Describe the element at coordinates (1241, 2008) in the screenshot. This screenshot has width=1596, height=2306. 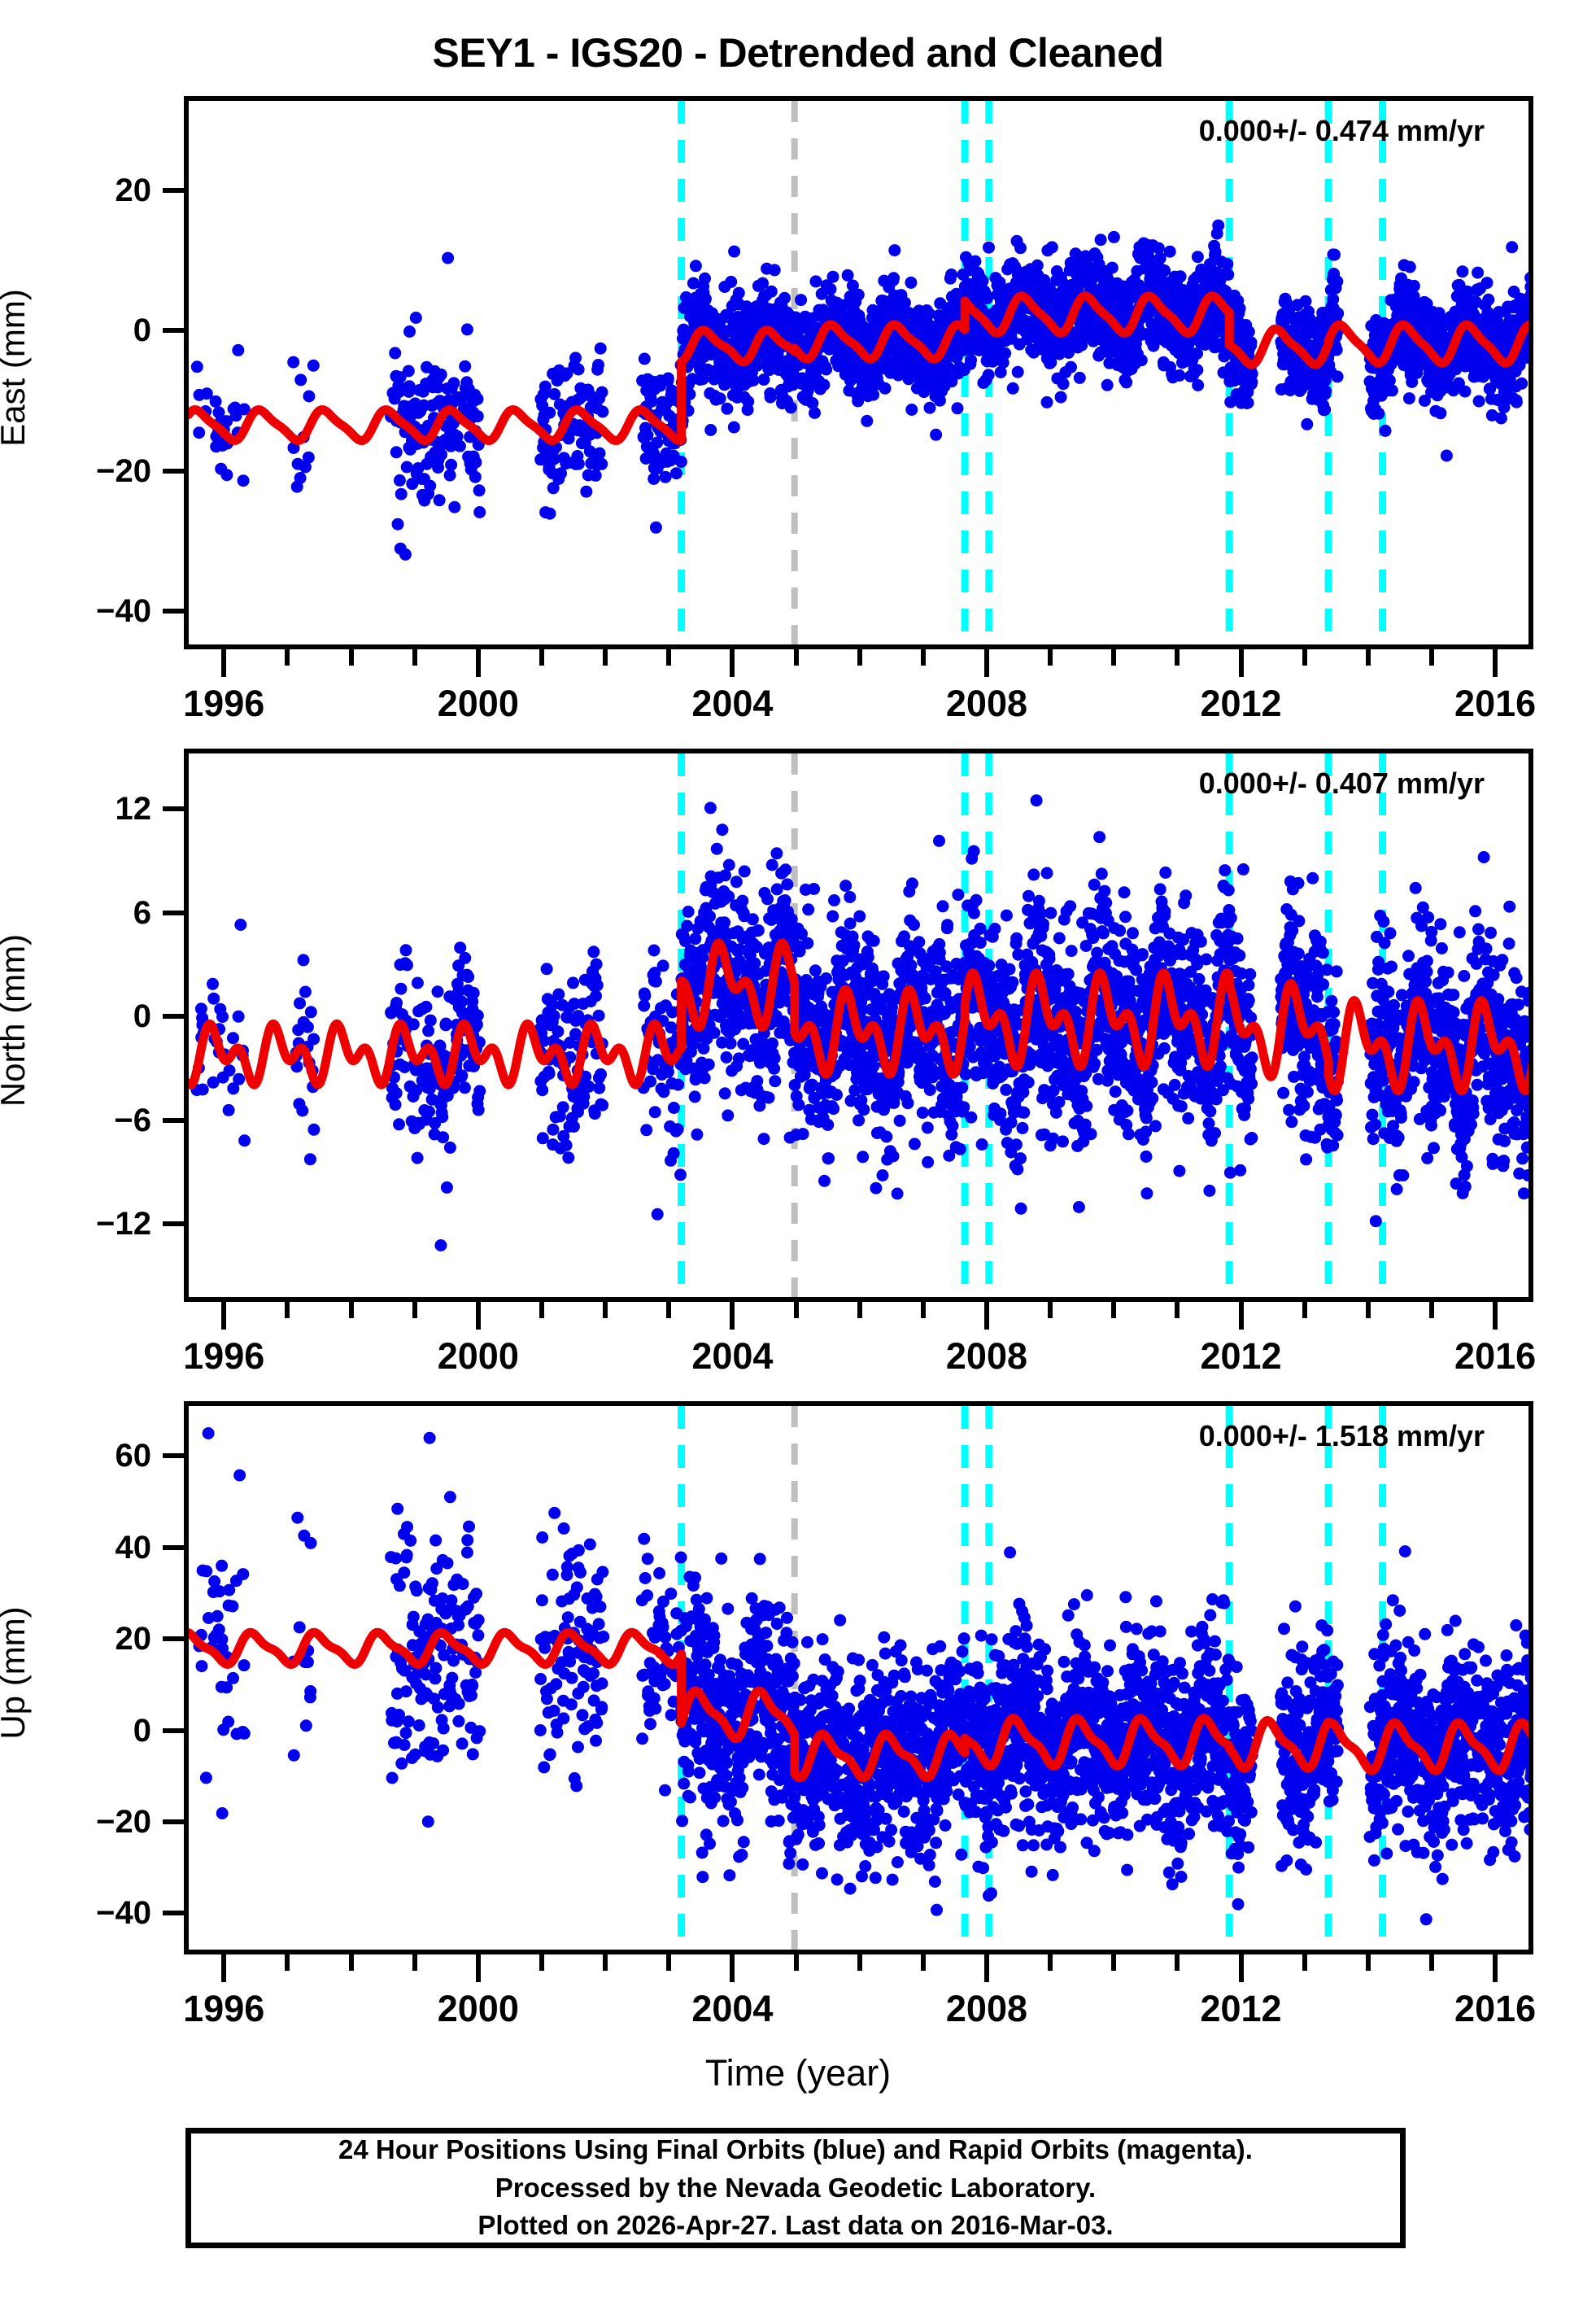
I see `x-tick-label-up-2012: 2012` at that location.